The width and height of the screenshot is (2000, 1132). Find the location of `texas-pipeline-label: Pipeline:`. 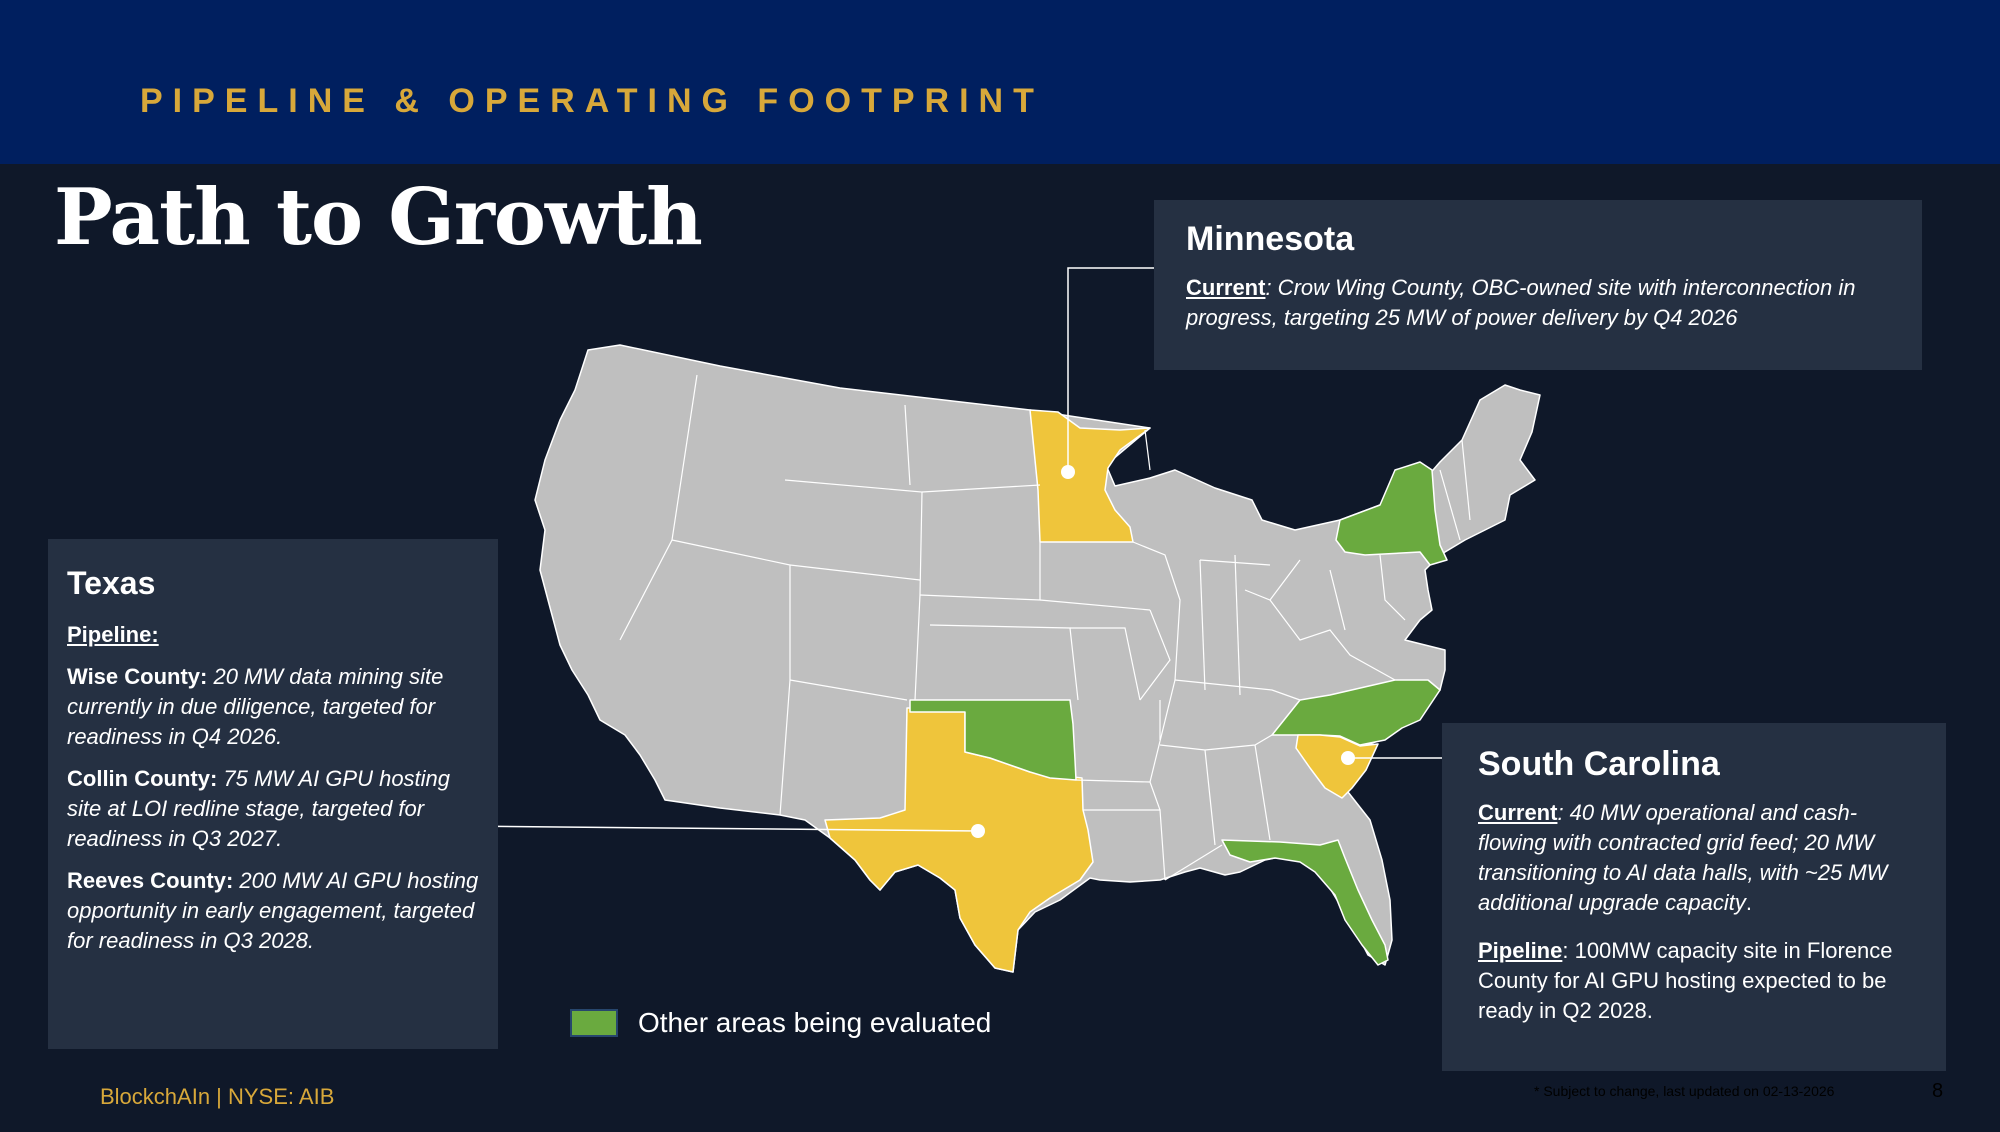

texas-pipeline-label: Pipeline: is located at coordinates (113, 634).